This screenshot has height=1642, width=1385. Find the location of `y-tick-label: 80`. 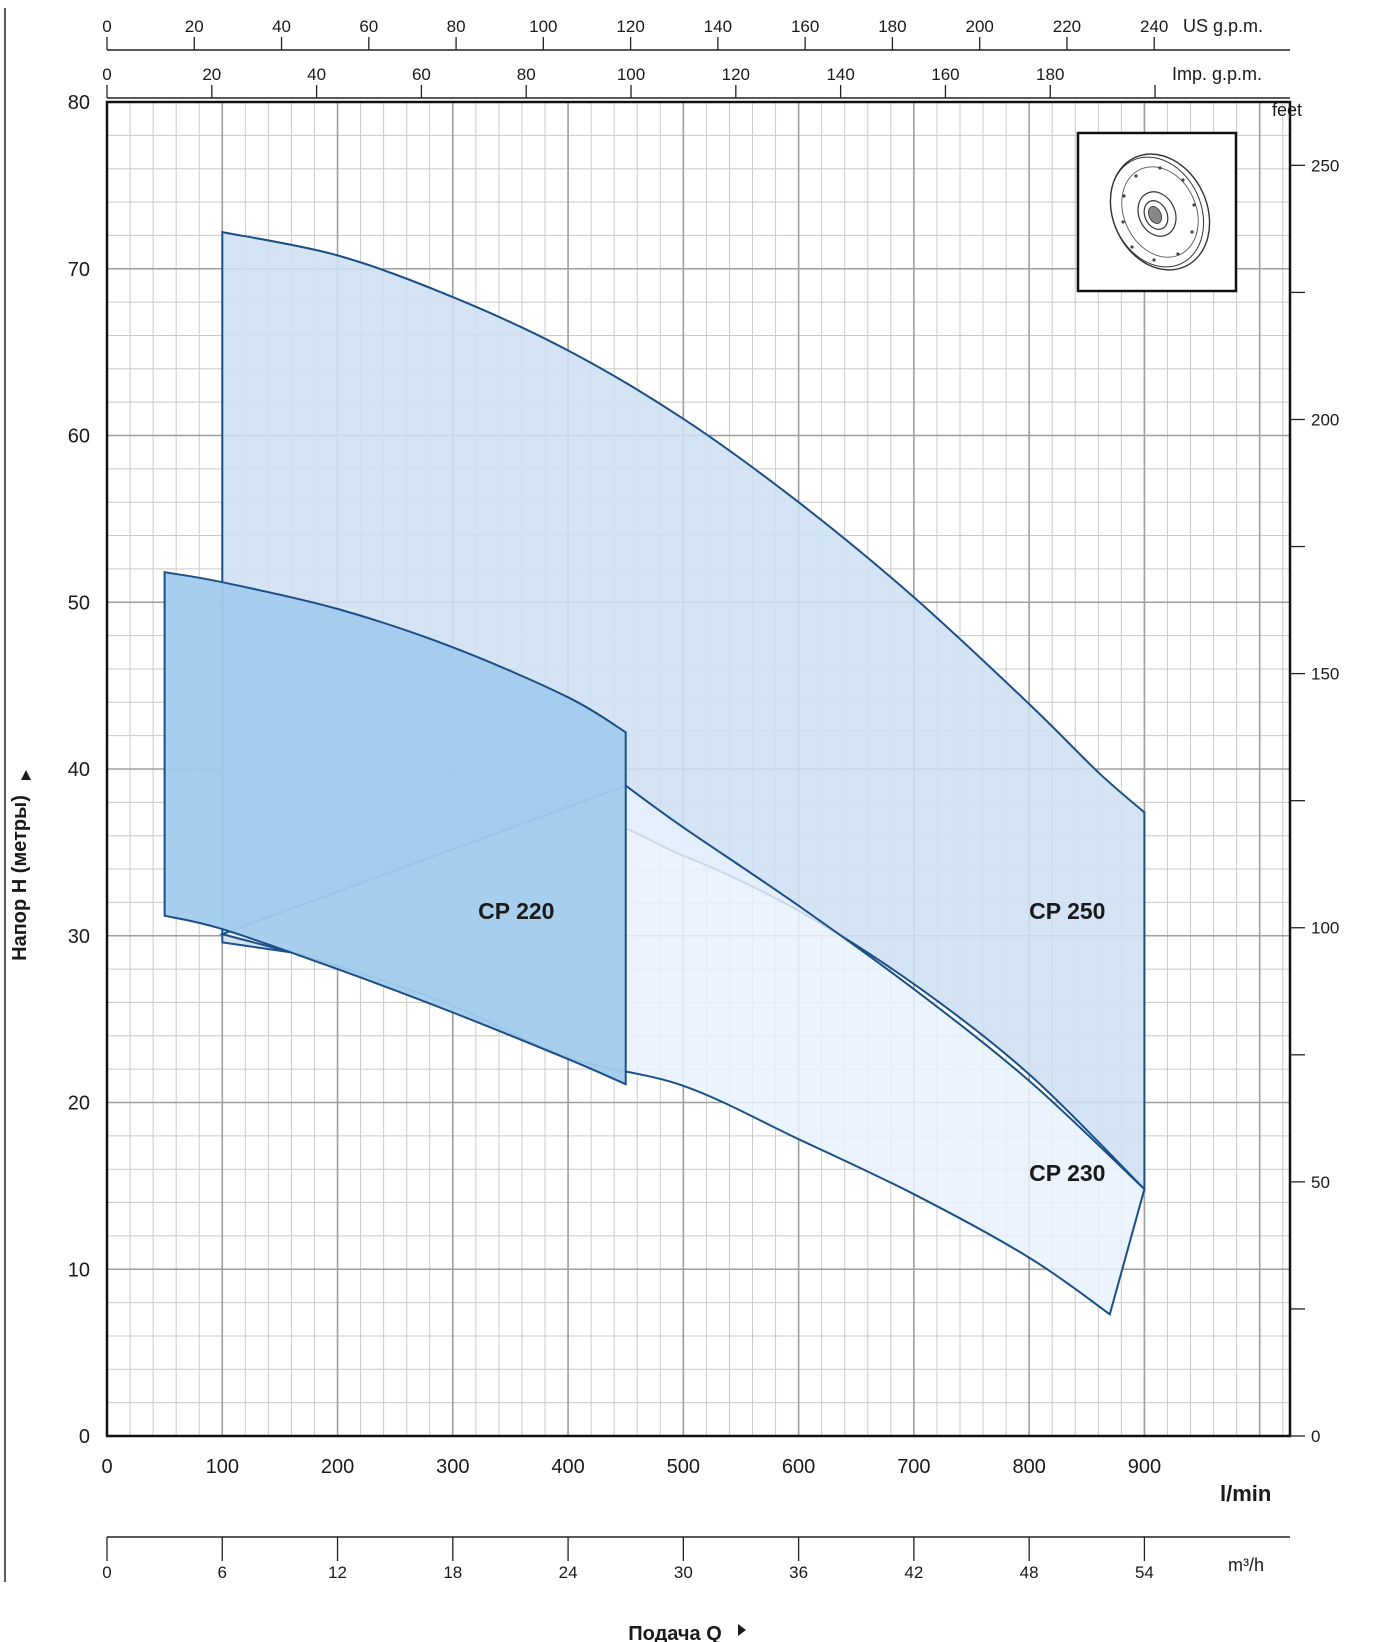

y-tick-label: 80 is located at coordinates (79, 103).